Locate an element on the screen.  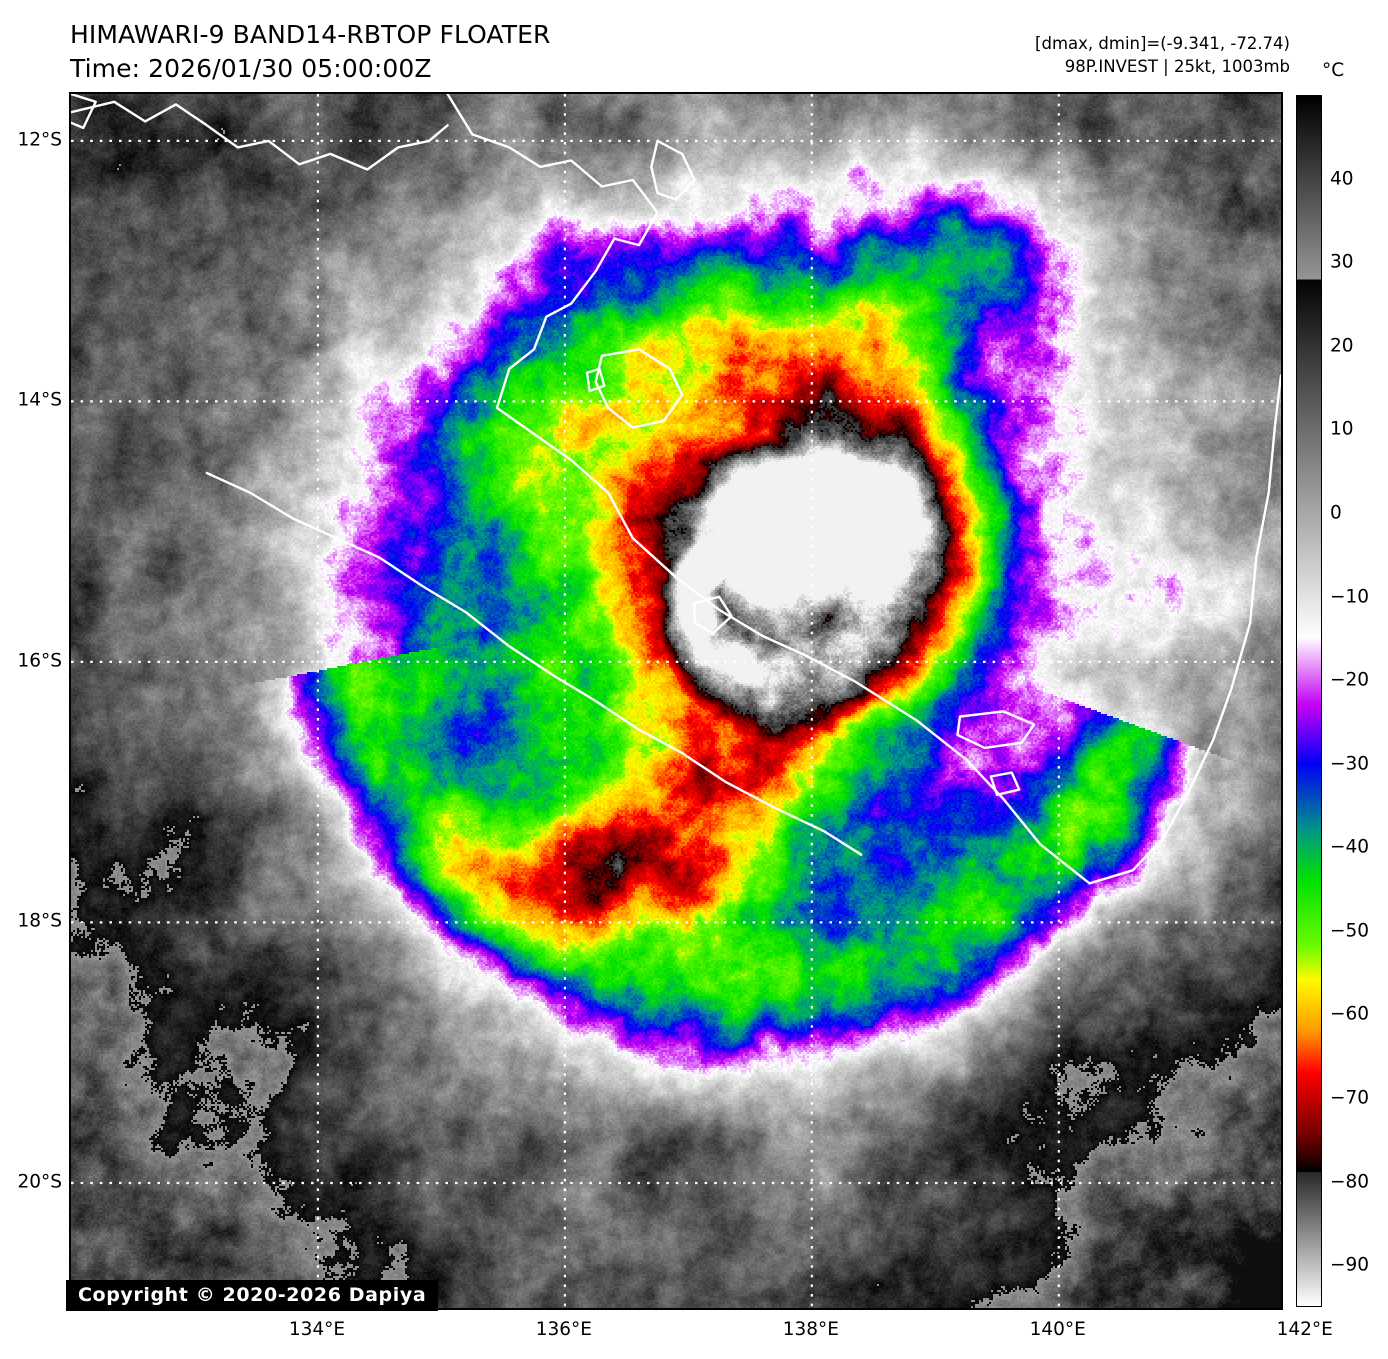
page-title: HIMAWARI-9 BAND14-RBTOP FLOATER is located at coordinates (310, 34).